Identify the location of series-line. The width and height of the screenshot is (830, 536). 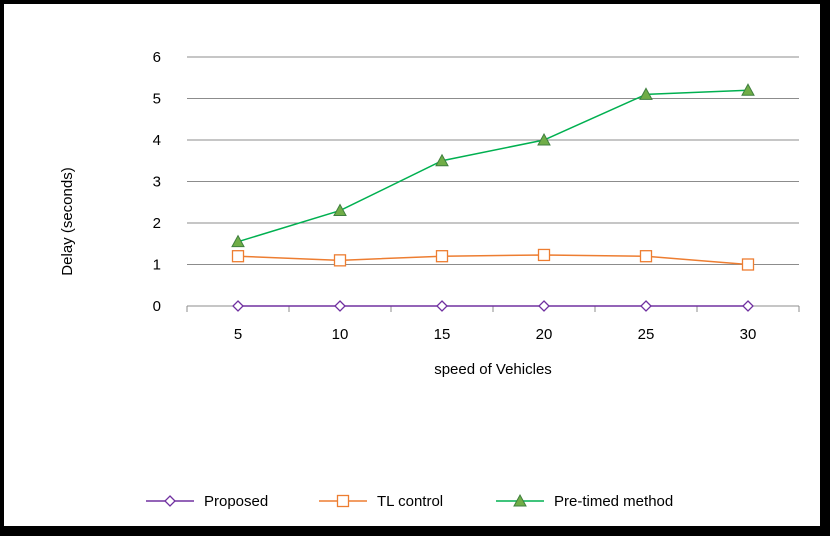
(493, 260).